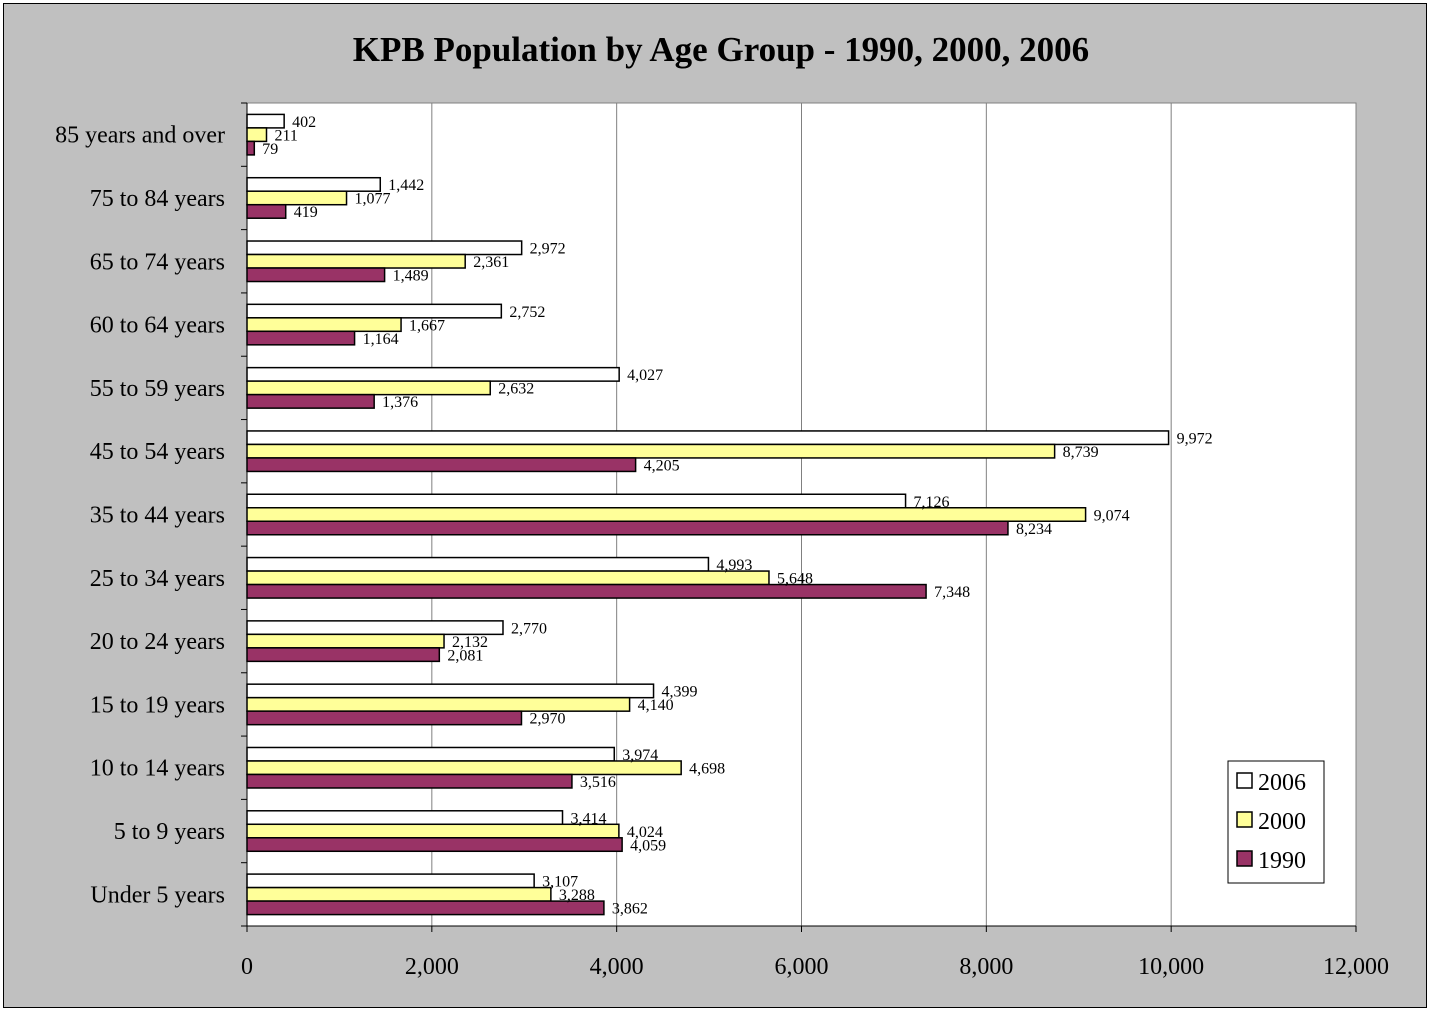 Image resolution: width=1433 pixels, height=1012 pixels. What do you see at coordinates (666, 514) in the screenshot?
I see `bar-2000-35-to-44-years` at bounding box center [666, 514].